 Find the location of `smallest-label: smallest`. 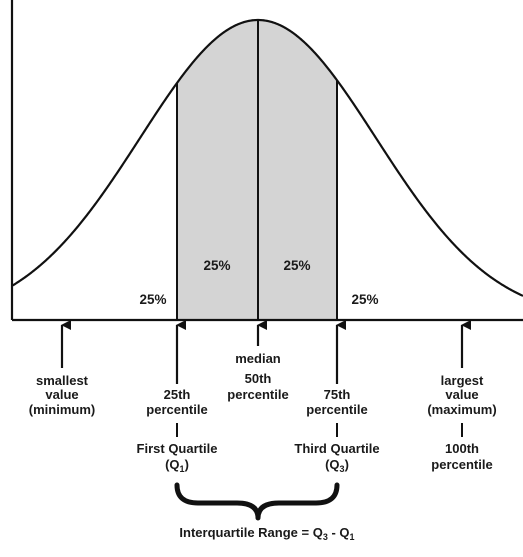

smallest-label: smallest is located at coordinates (62, 380).